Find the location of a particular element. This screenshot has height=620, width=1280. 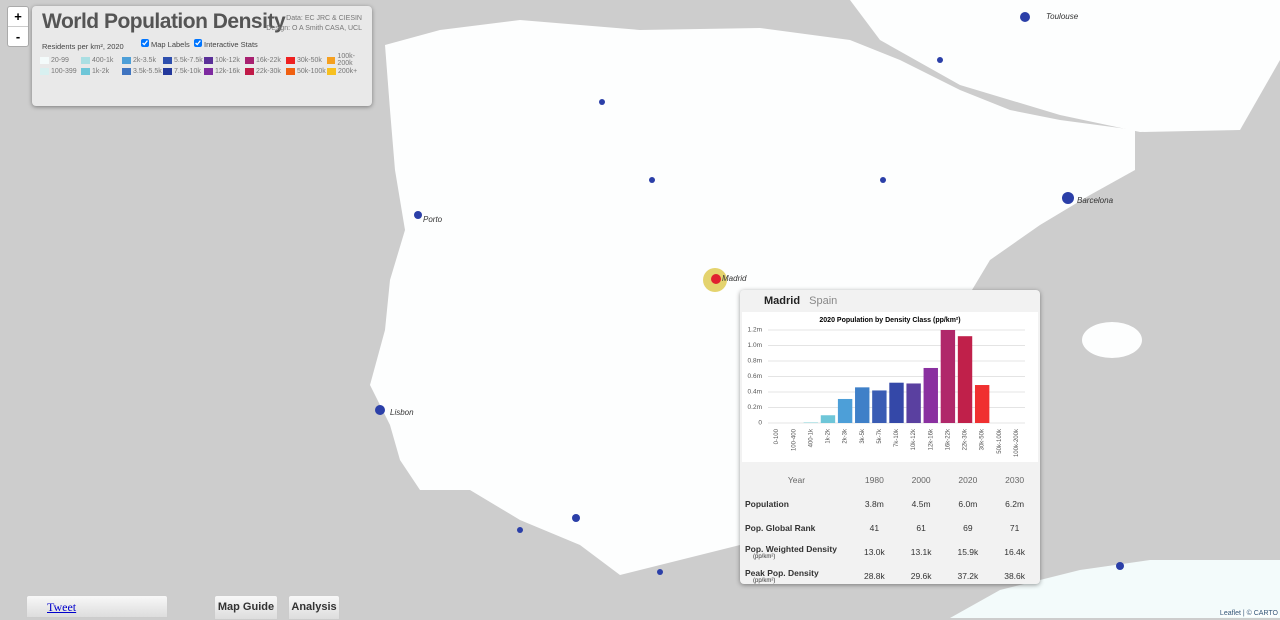

y-tick-label: 1.0m is located at coordinates (755, 345).